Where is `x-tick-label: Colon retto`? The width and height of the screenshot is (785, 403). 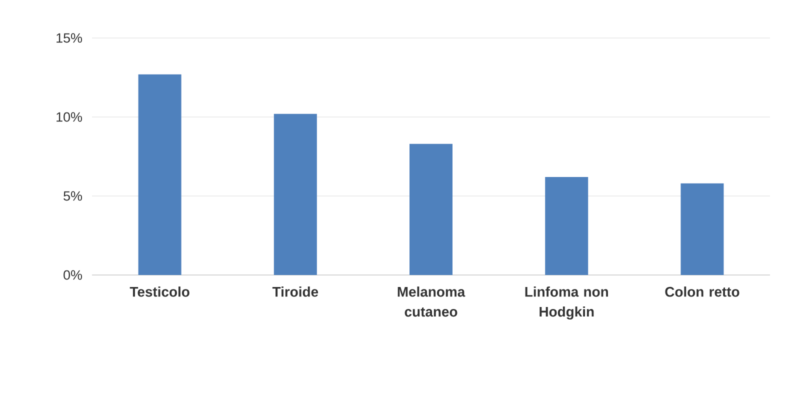
x-tick-label: Colon retto is located at coordinates (702, 291).